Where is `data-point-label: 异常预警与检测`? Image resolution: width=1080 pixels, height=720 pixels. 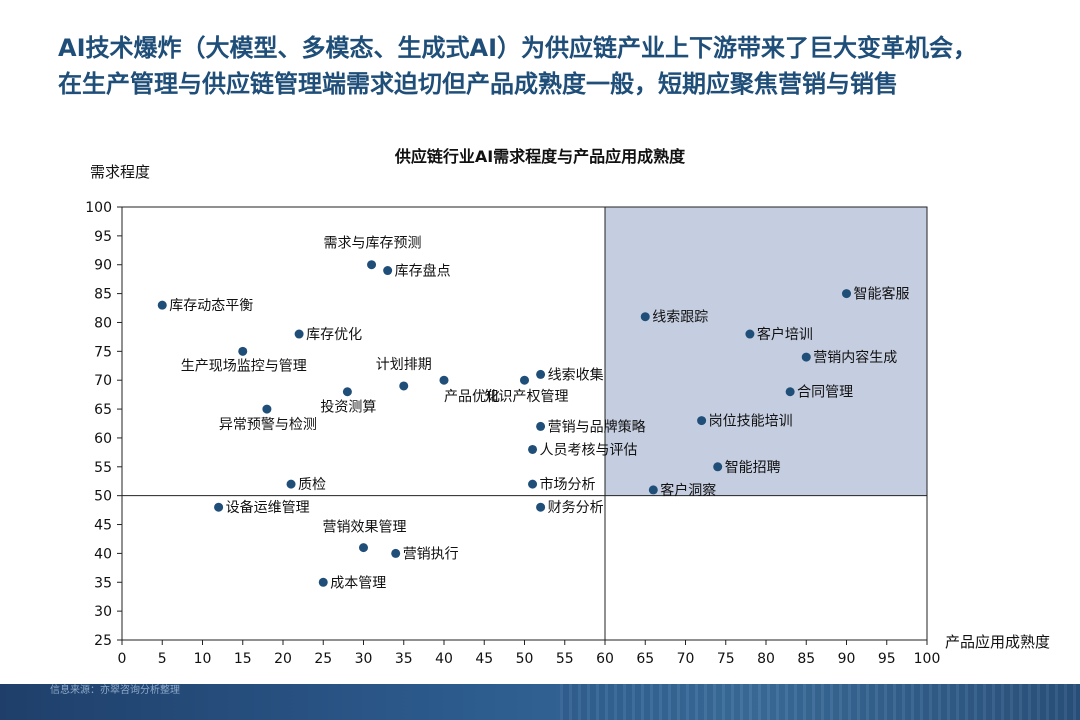
data-point-label: 异常预警与检测 is located at coordinates (268, 425).